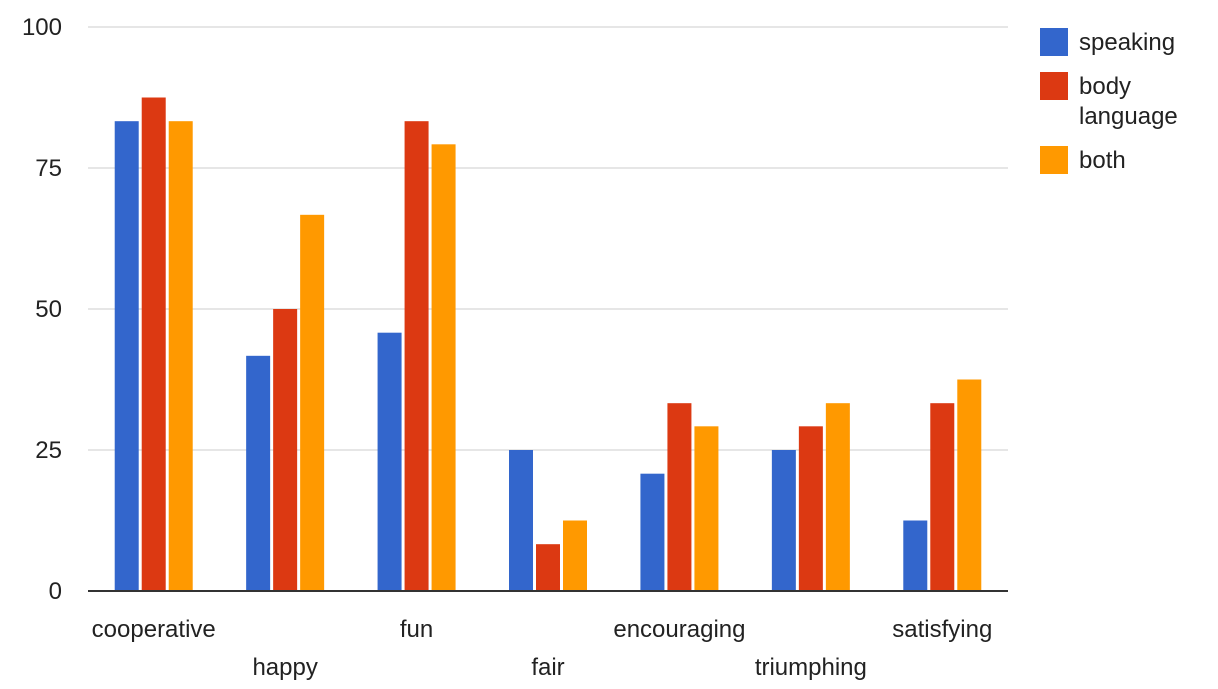 Image resolution: width=1218 pixels, height=689 pixels. Describe the element at coordinates (416, 629) in the screenshot. I see `x-category-label: fun` at that location.